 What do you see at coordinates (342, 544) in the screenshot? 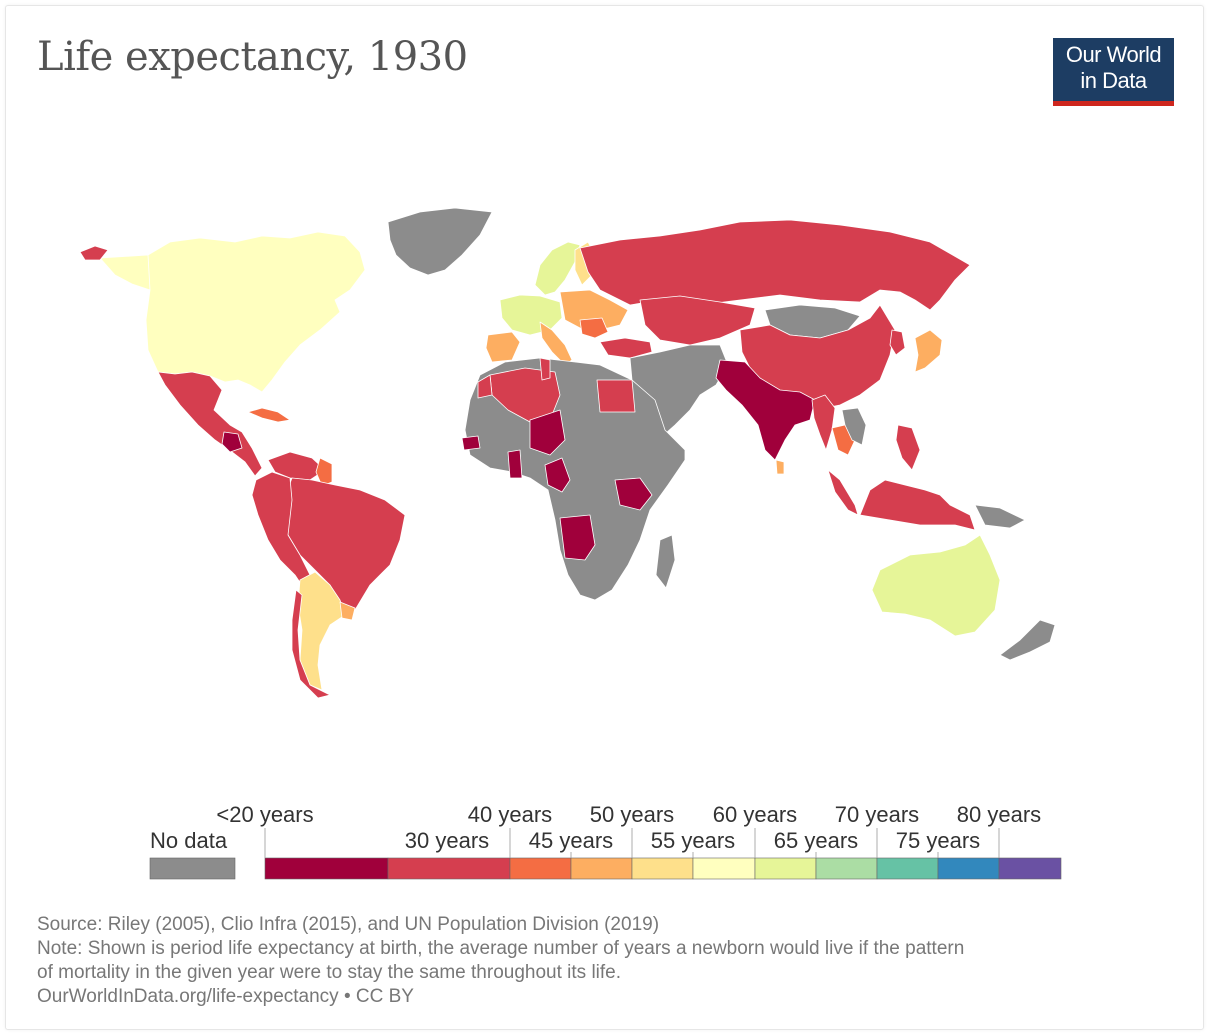
I see `region-brazil` at bounding box center [342, 544].